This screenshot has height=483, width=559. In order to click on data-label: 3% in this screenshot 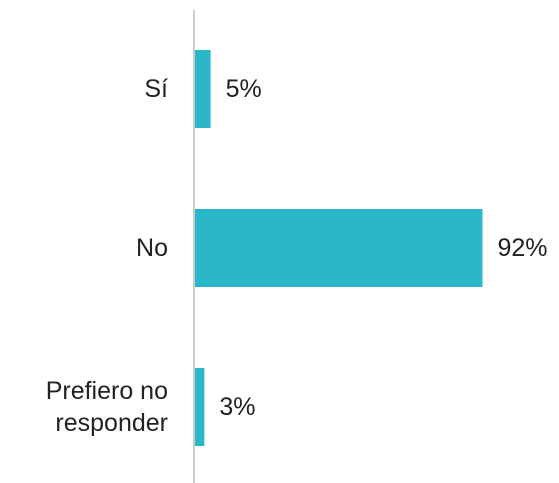, I will do `click(237, 407)`.